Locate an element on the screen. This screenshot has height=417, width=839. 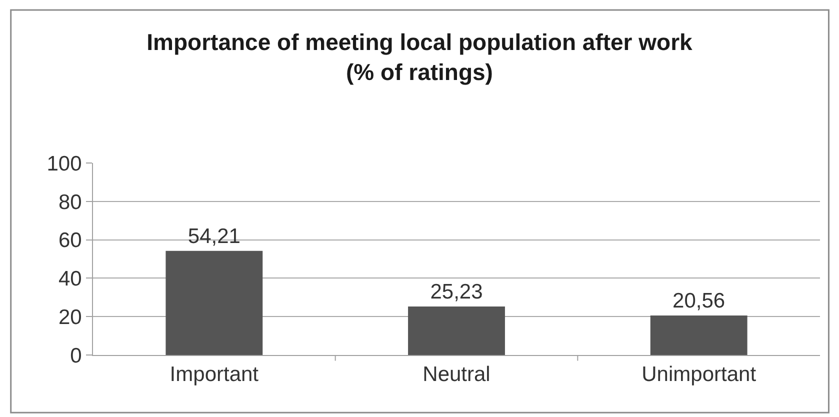
chart-title: Importance of meeting local population after work (% of ratings) is located at coordinates (419, 57).